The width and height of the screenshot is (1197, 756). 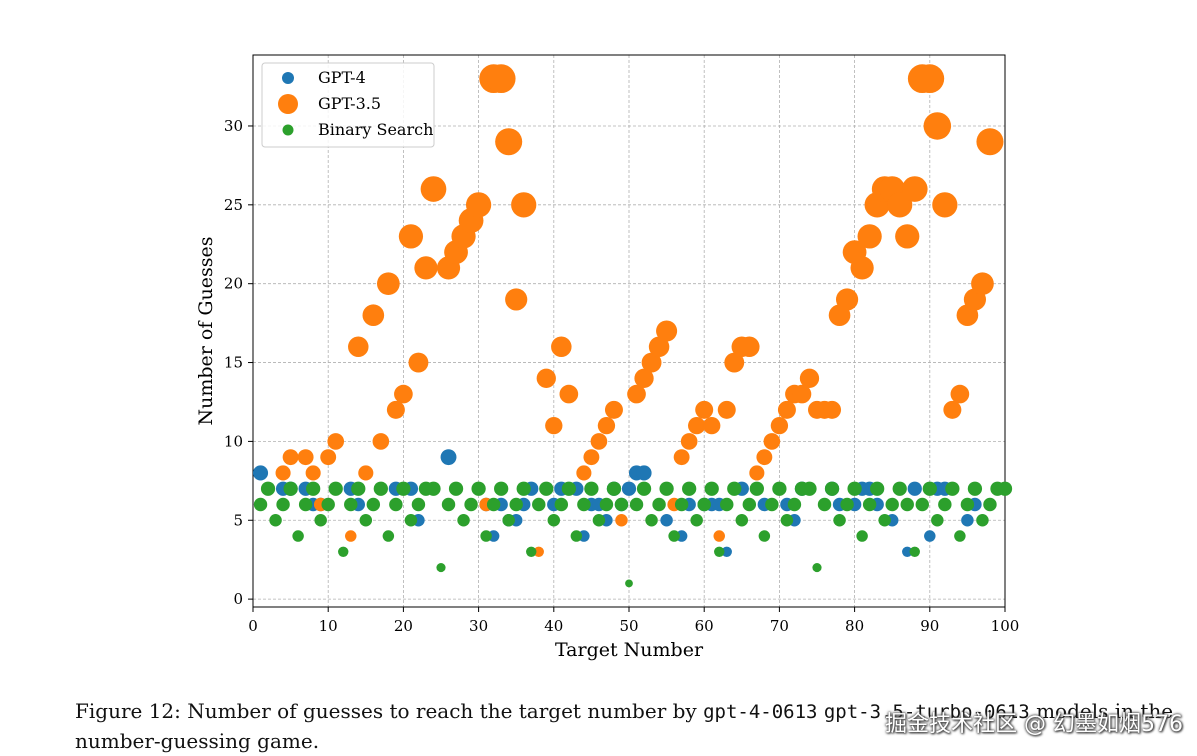 What do you see at coordinates (1034, 724) in the screenshot?
I see `watermark: 掘金技术社区 @ 幻墨如烟576` at bounding box center [1034, 724].